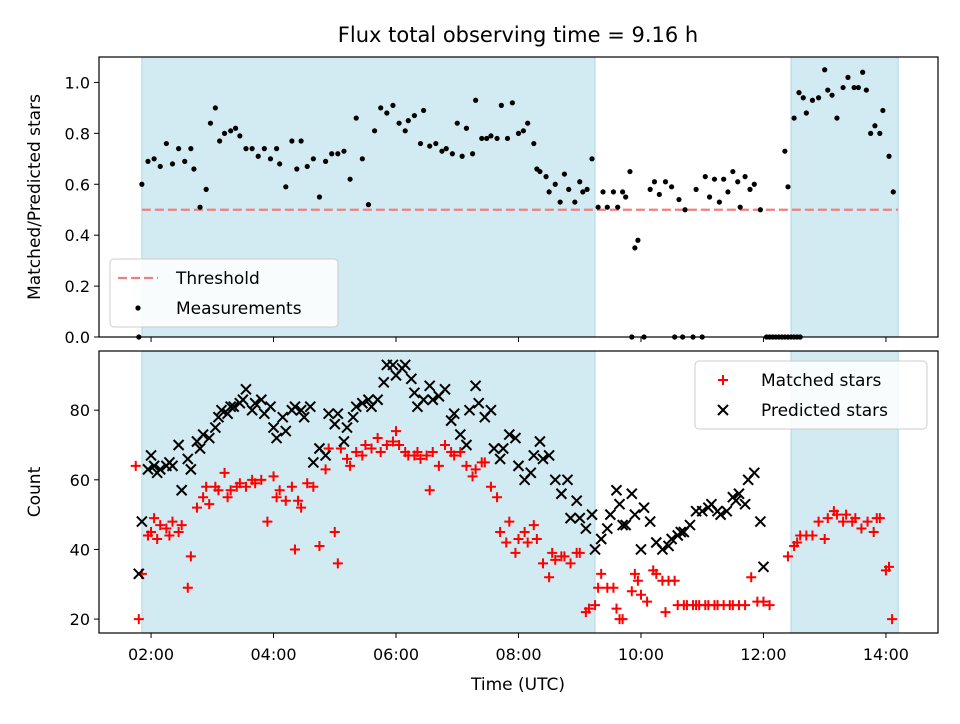  I want to click on y-axis-label: Matched/Predicted stars, so click(35, 197).